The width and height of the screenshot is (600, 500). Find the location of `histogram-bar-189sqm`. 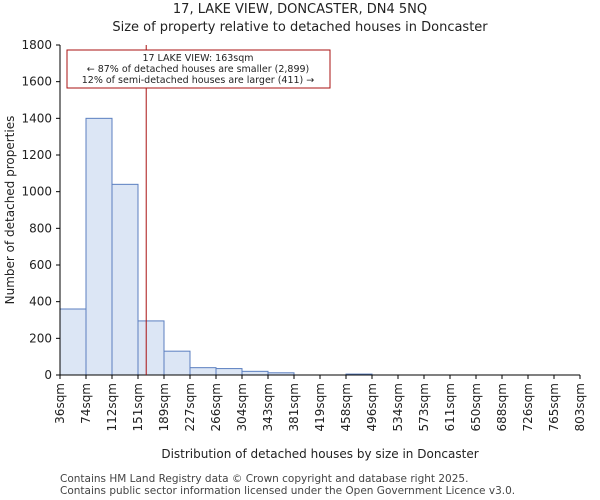

histogram-bar-189sqm is located at coordinates (177, 363).